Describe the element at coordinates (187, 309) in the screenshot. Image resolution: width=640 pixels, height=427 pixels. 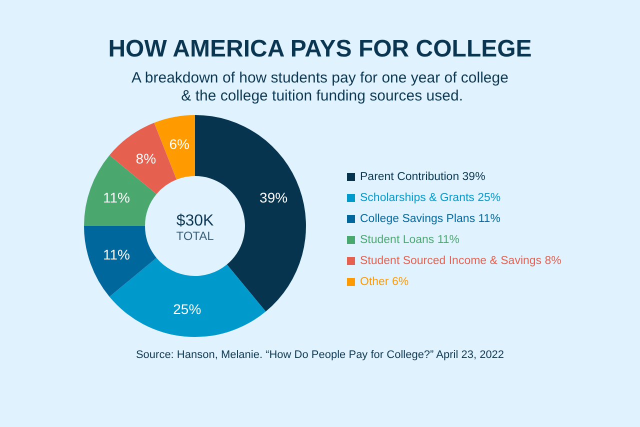
I see `data-label: 25%` at that location.